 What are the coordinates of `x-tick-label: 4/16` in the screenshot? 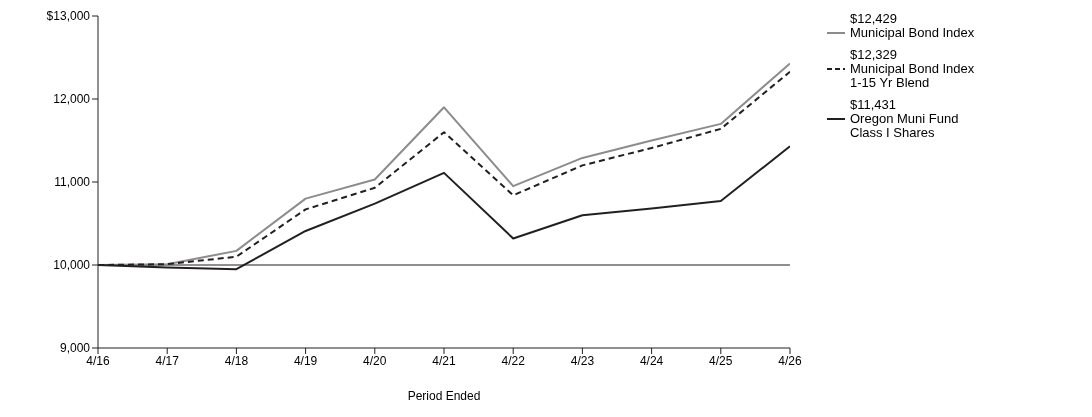 It's located at (98, 360).